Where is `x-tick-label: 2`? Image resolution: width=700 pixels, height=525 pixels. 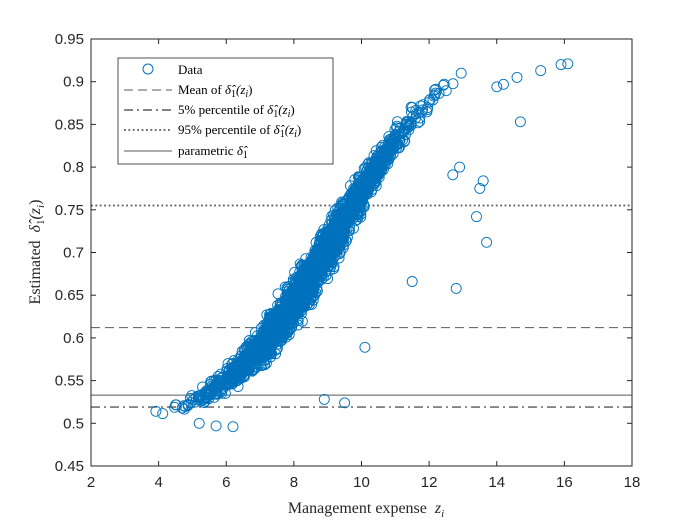 x-tick-label: 2 is located at coordinates (91, 482).